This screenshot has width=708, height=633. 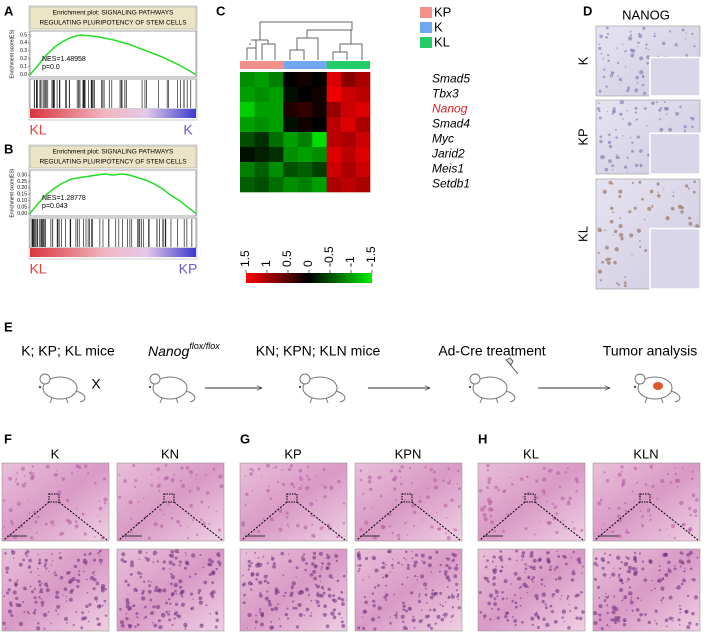 What do you see at coordinates (245, 438) in the screenshot?
I see `panel-label: G` at bounding box center [245, 438].